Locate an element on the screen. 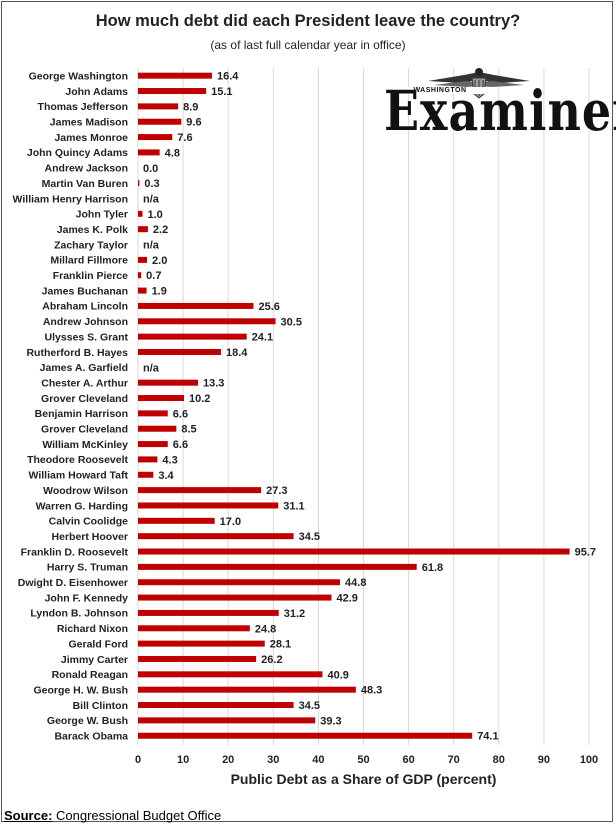  category-label: George Washington is located at coordinates (78, 76).